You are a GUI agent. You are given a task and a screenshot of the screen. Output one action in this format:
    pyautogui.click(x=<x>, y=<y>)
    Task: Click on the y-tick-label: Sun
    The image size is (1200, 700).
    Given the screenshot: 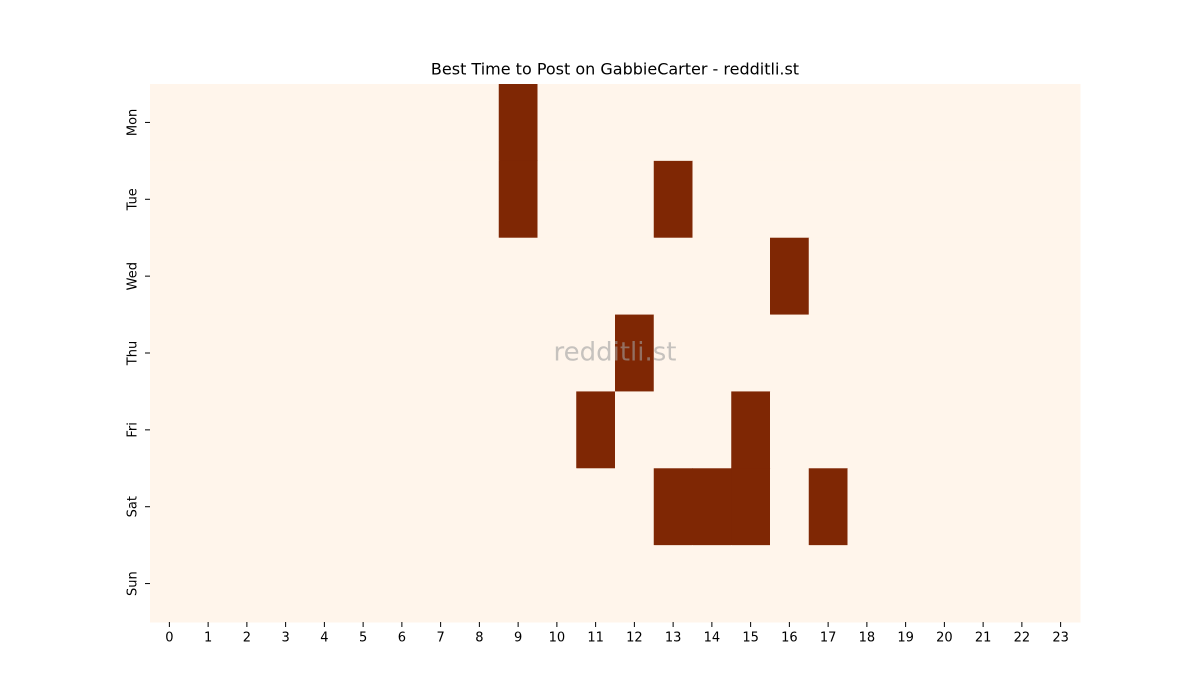 What is the action you would take?
    pyautogui.click(x=133, y=583)
    